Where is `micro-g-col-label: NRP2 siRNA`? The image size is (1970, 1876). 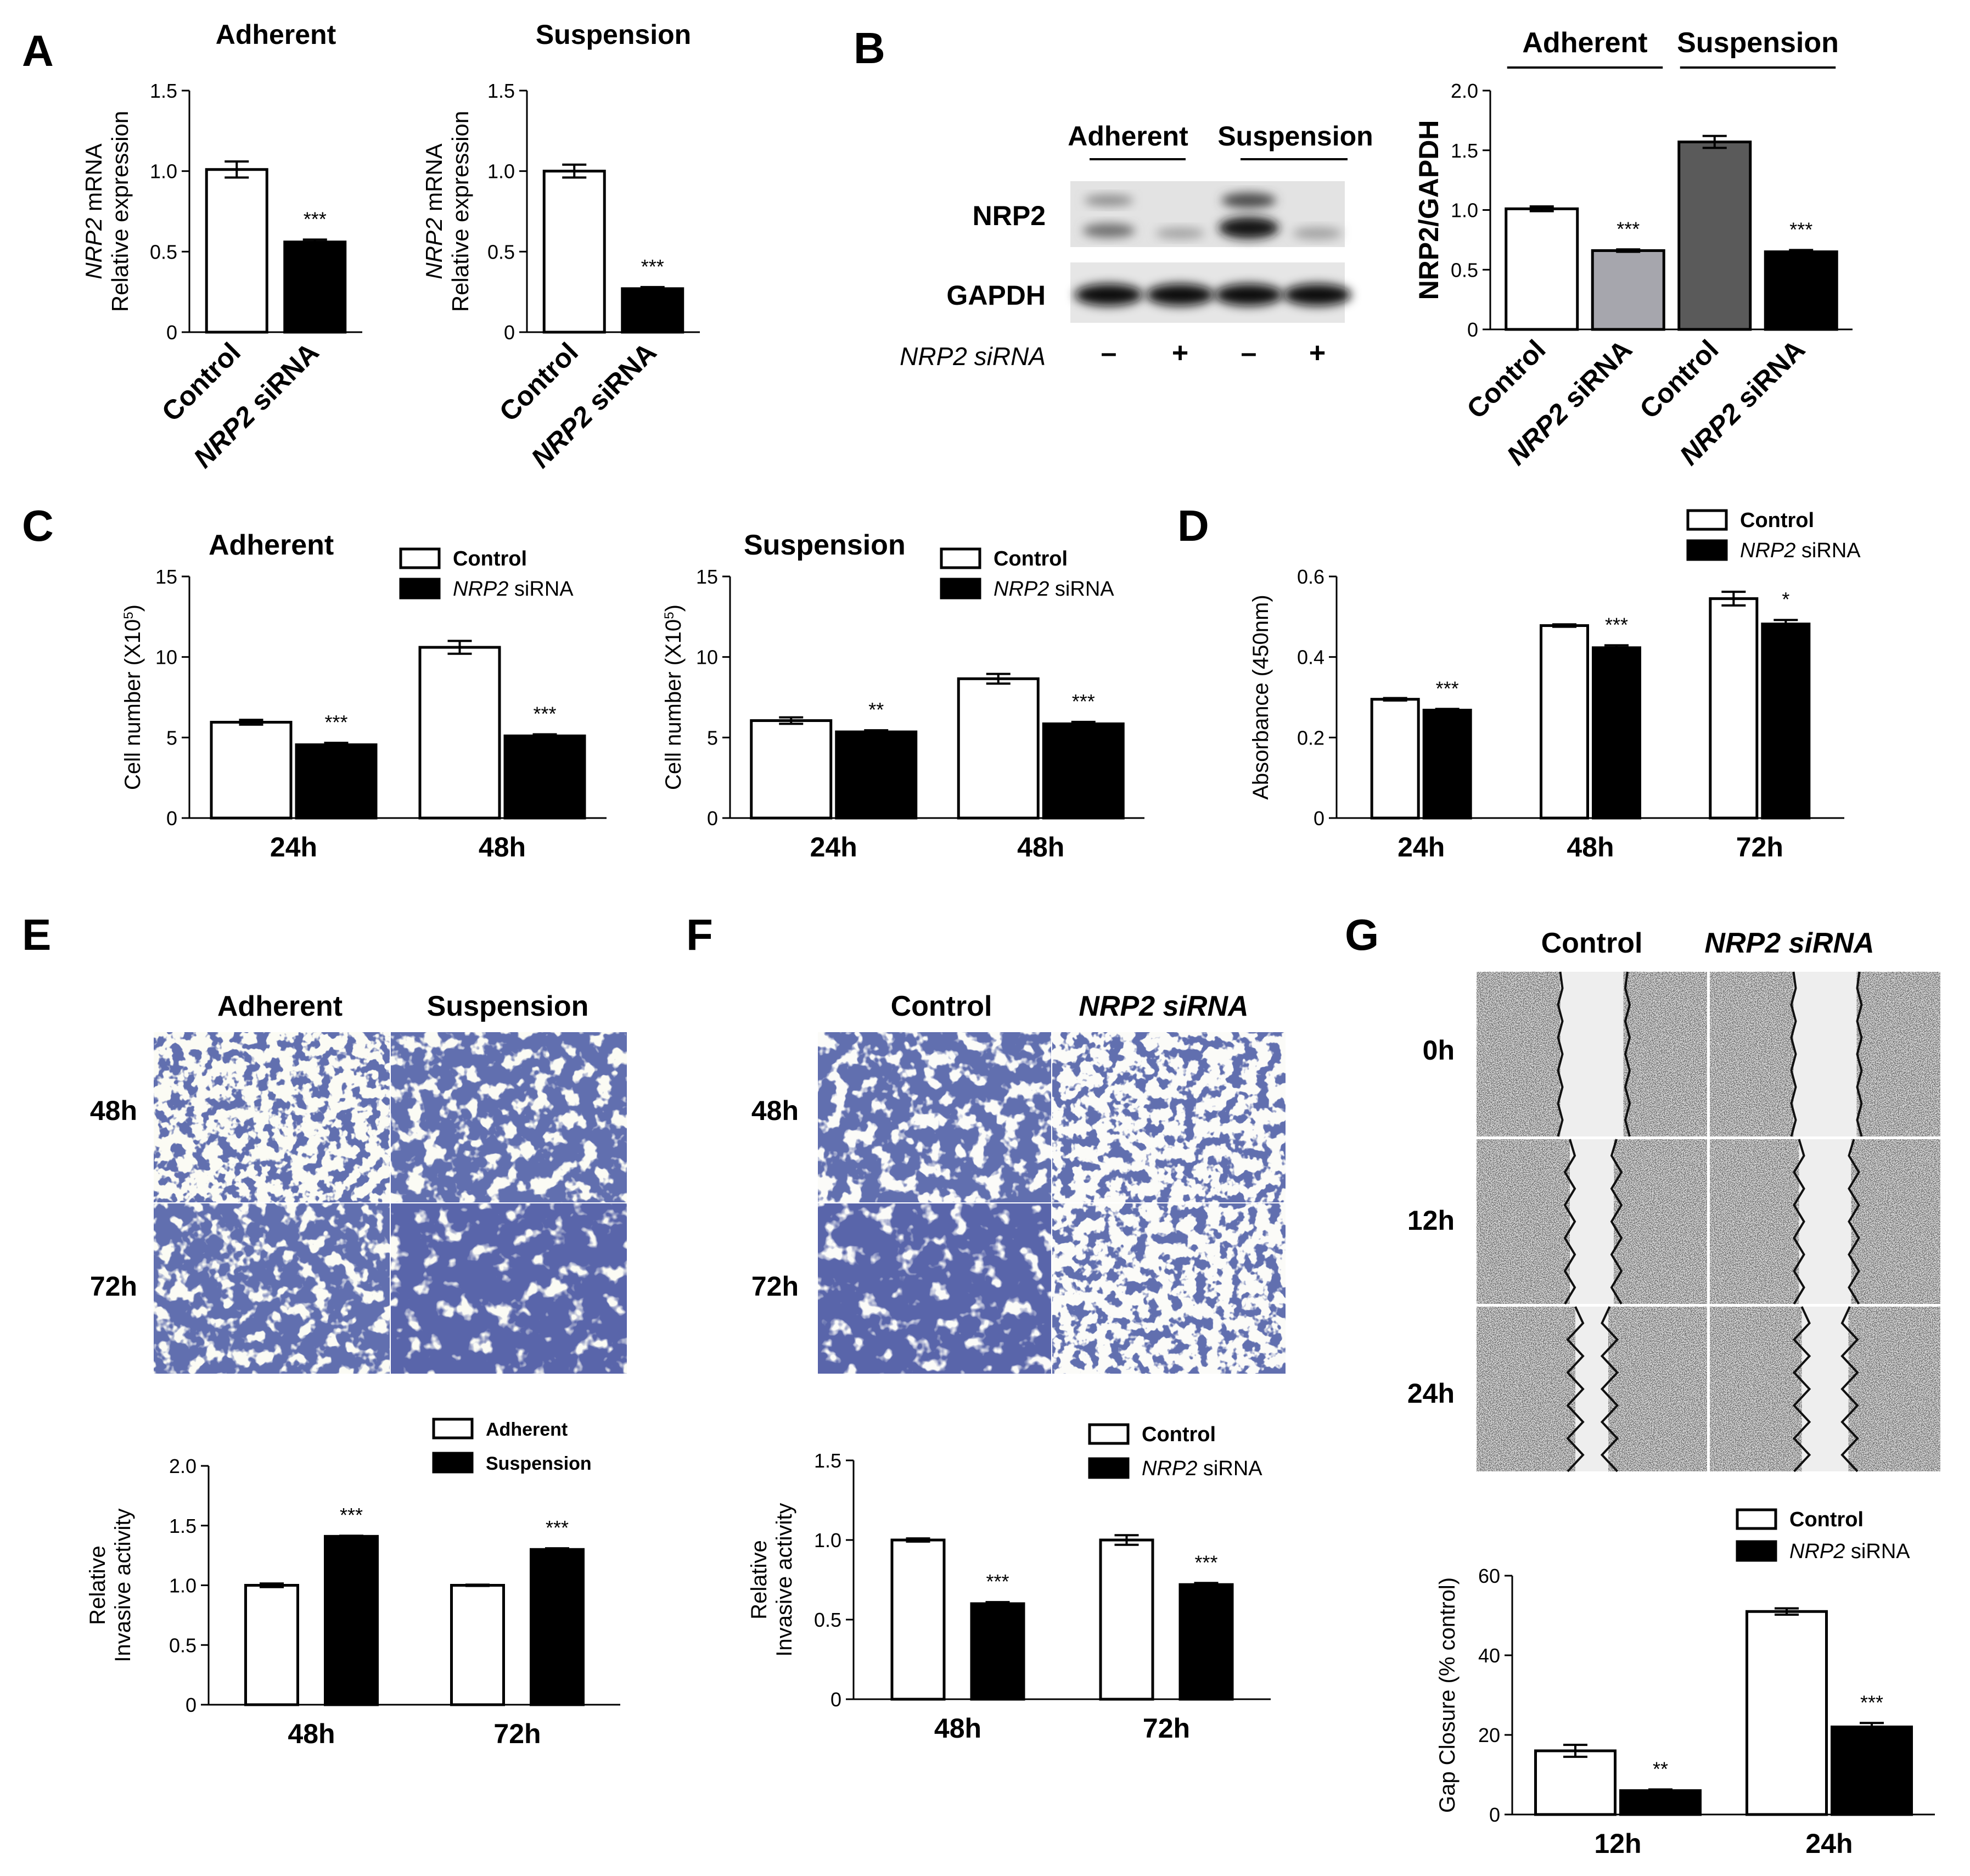 micro-g-col-label: NRP2 siRNA is located at coordinates (1789, 943).